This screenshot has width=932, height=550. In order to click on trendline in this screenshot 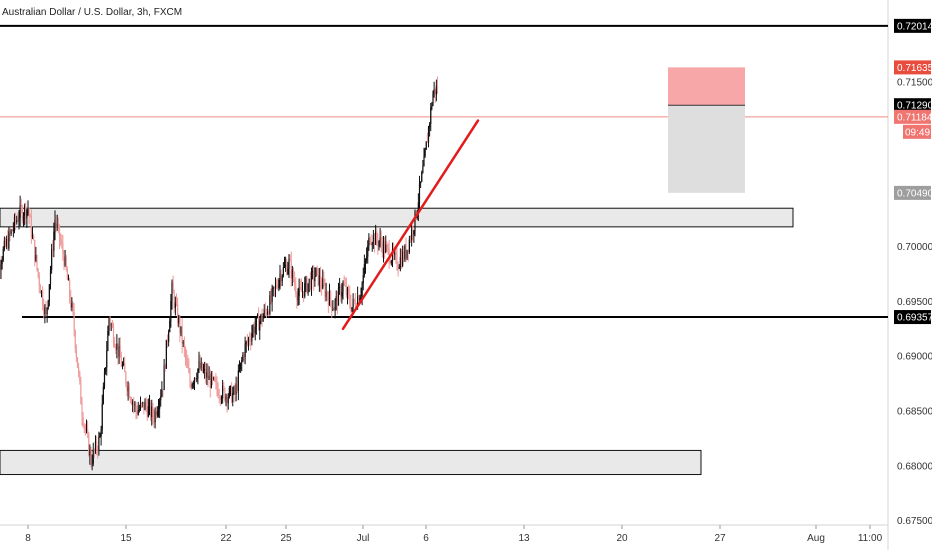, I will do `click(410, 225)`.